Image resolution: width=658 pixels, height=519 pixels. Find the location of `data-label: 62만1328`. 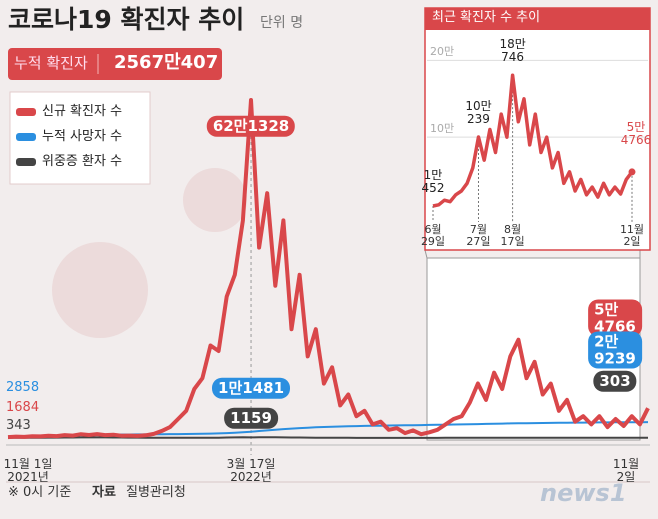

data-label: 62만1328 is located at coordinates (251, 126).